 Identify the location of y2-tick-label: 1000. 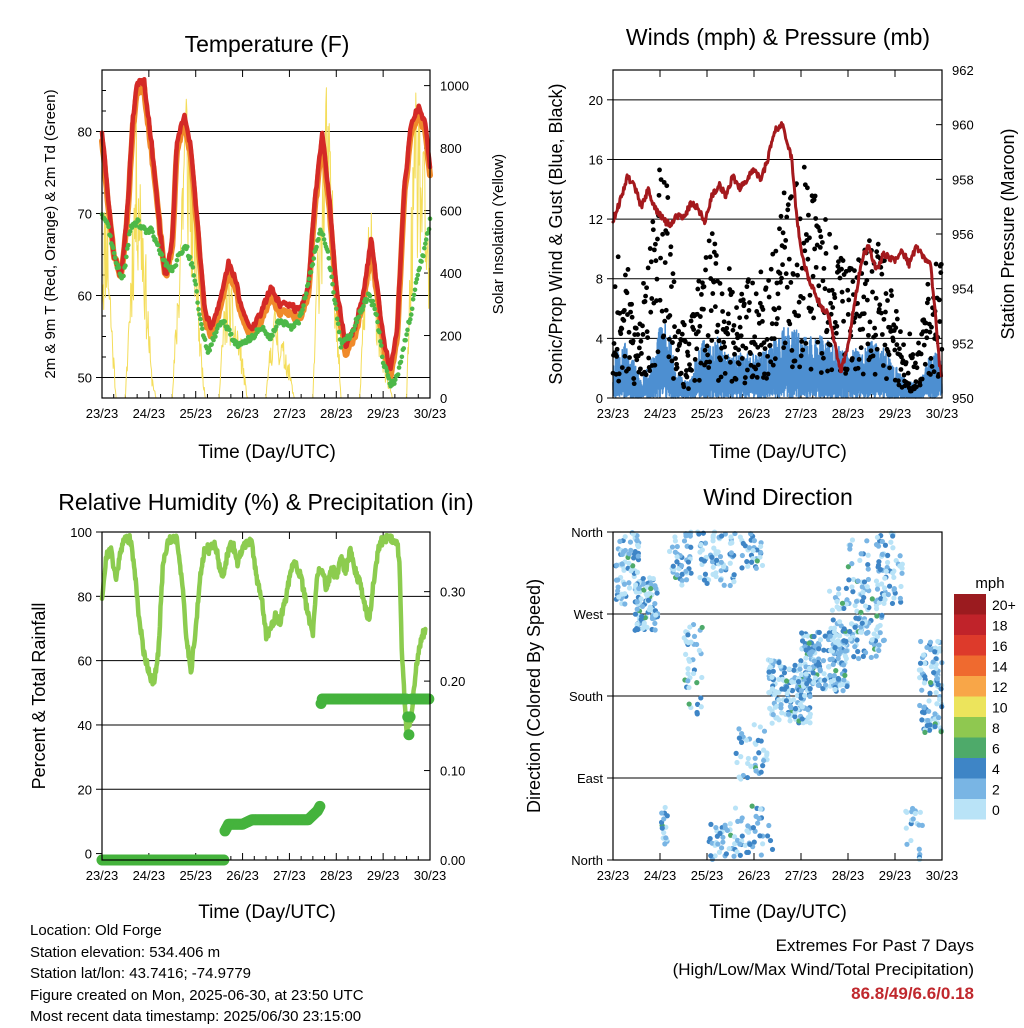
(454, 86).